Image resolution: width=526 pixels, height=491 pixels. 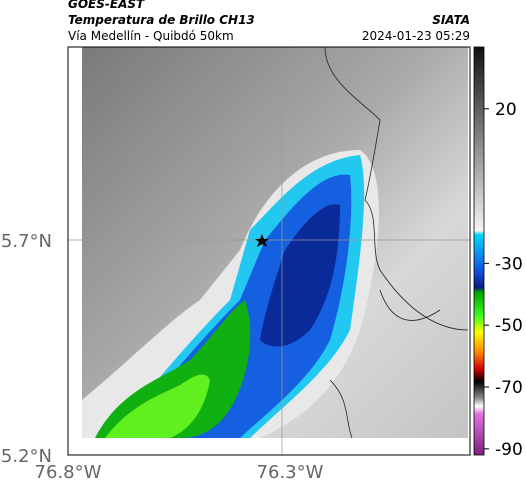 I want to click on datetime: 2024-01-23 05:29, so click(x=416, y=36).